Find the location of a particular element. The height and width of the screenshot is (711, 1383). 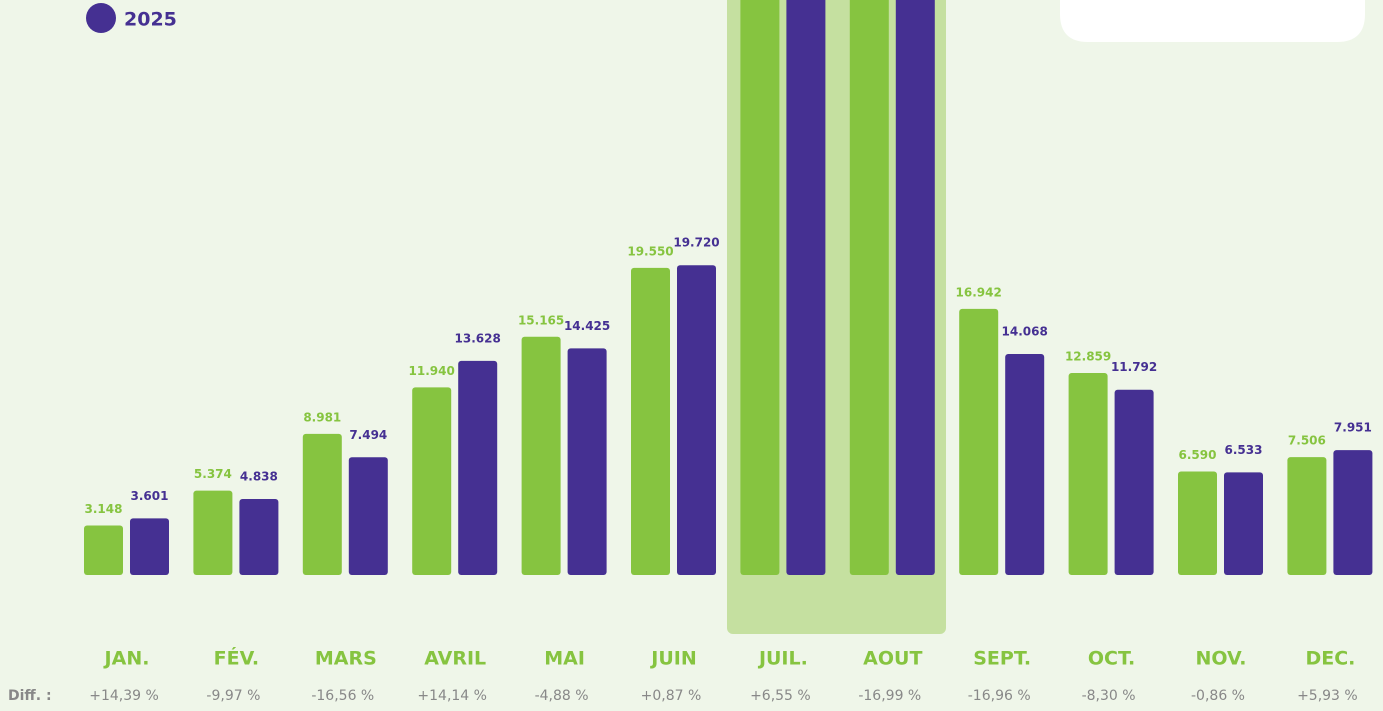

value-label: 7.494 is located at coordinates (368, 435).